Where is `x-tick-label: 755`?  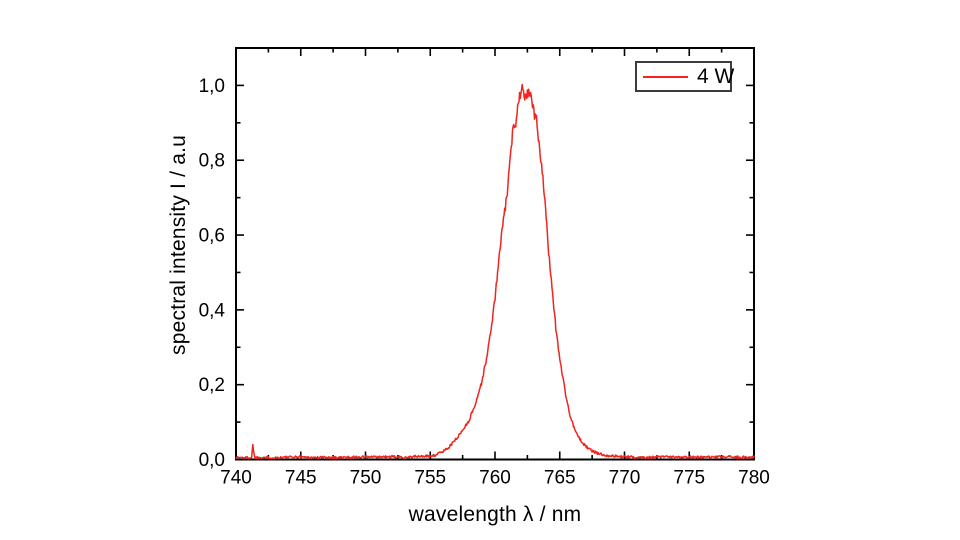
x-tick-label: 755 is located at coordinates (430, 478).